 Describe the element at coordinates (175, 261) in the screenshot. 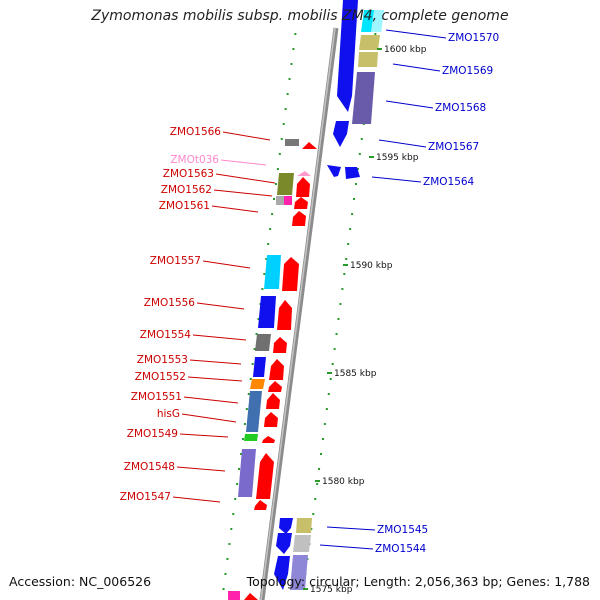

I see `gene-label-ZMO1557: ZMO1557` at that location.